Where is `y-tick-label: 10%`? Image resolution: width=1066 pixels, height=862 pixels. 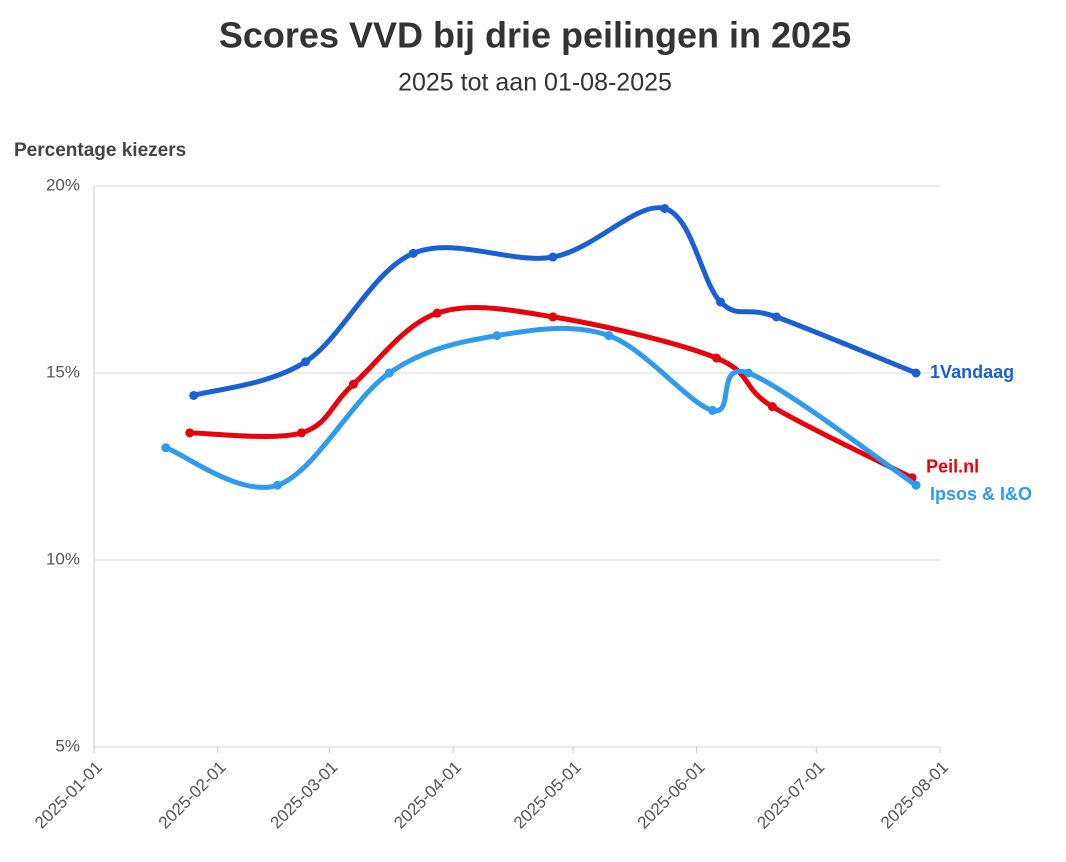 y-tick-label: 10% is located at coordinates (63, 558).